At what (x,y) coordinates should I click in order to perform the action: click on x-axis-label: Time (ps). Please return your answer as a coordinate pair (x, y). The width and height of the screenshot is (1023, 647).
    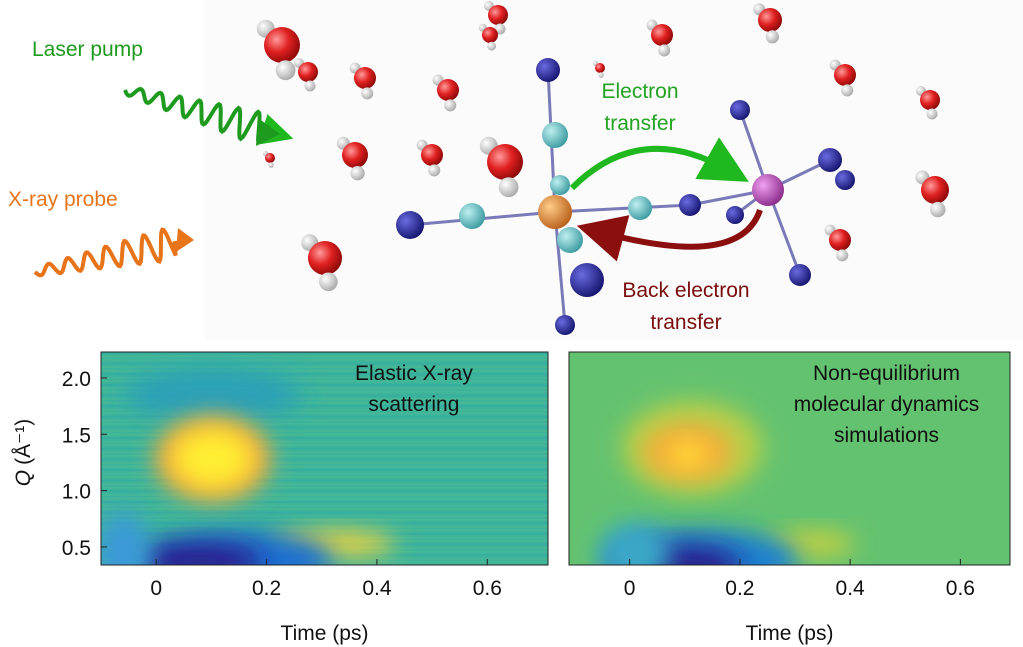
    Looking at the image, I should click on (790, 633).